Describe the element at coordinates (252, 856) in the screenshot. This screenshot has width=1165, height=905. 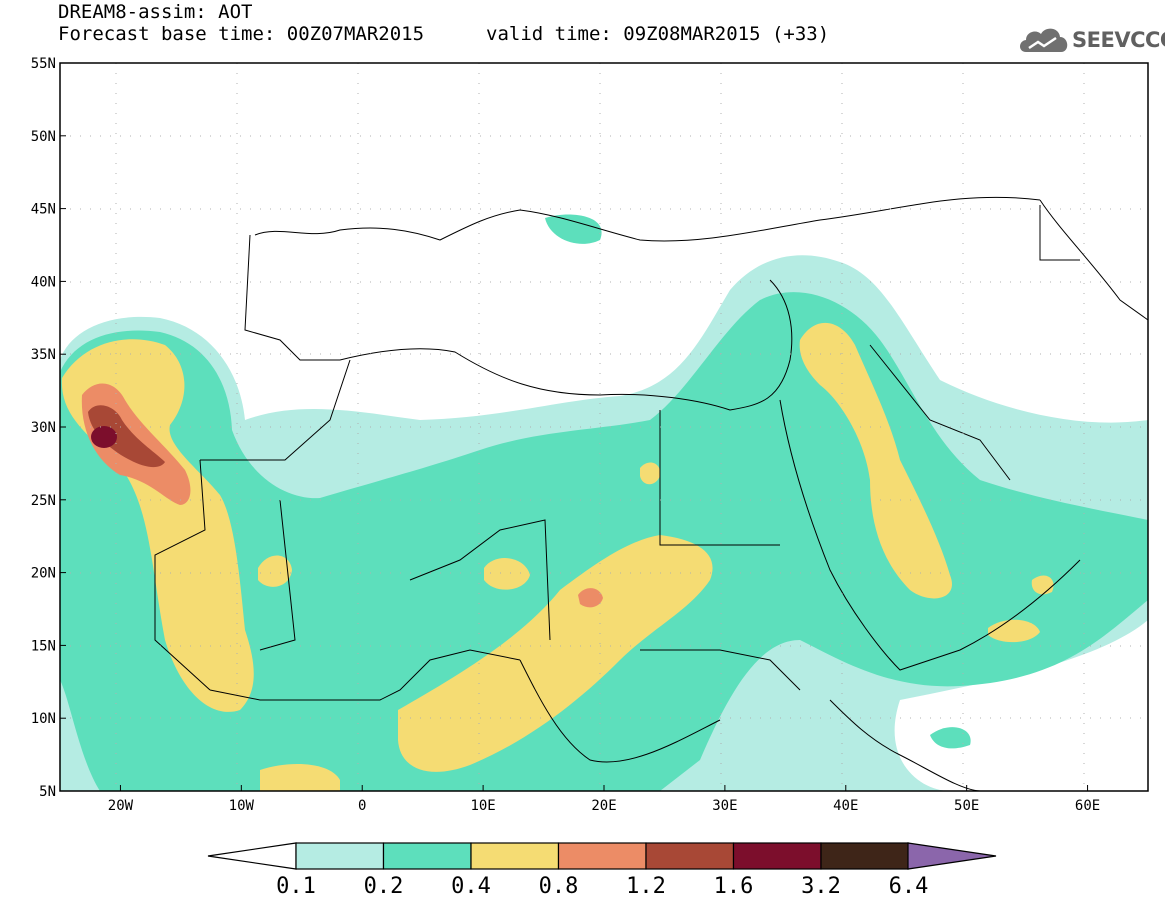
I see `colorbar-under-arrow` at that location.